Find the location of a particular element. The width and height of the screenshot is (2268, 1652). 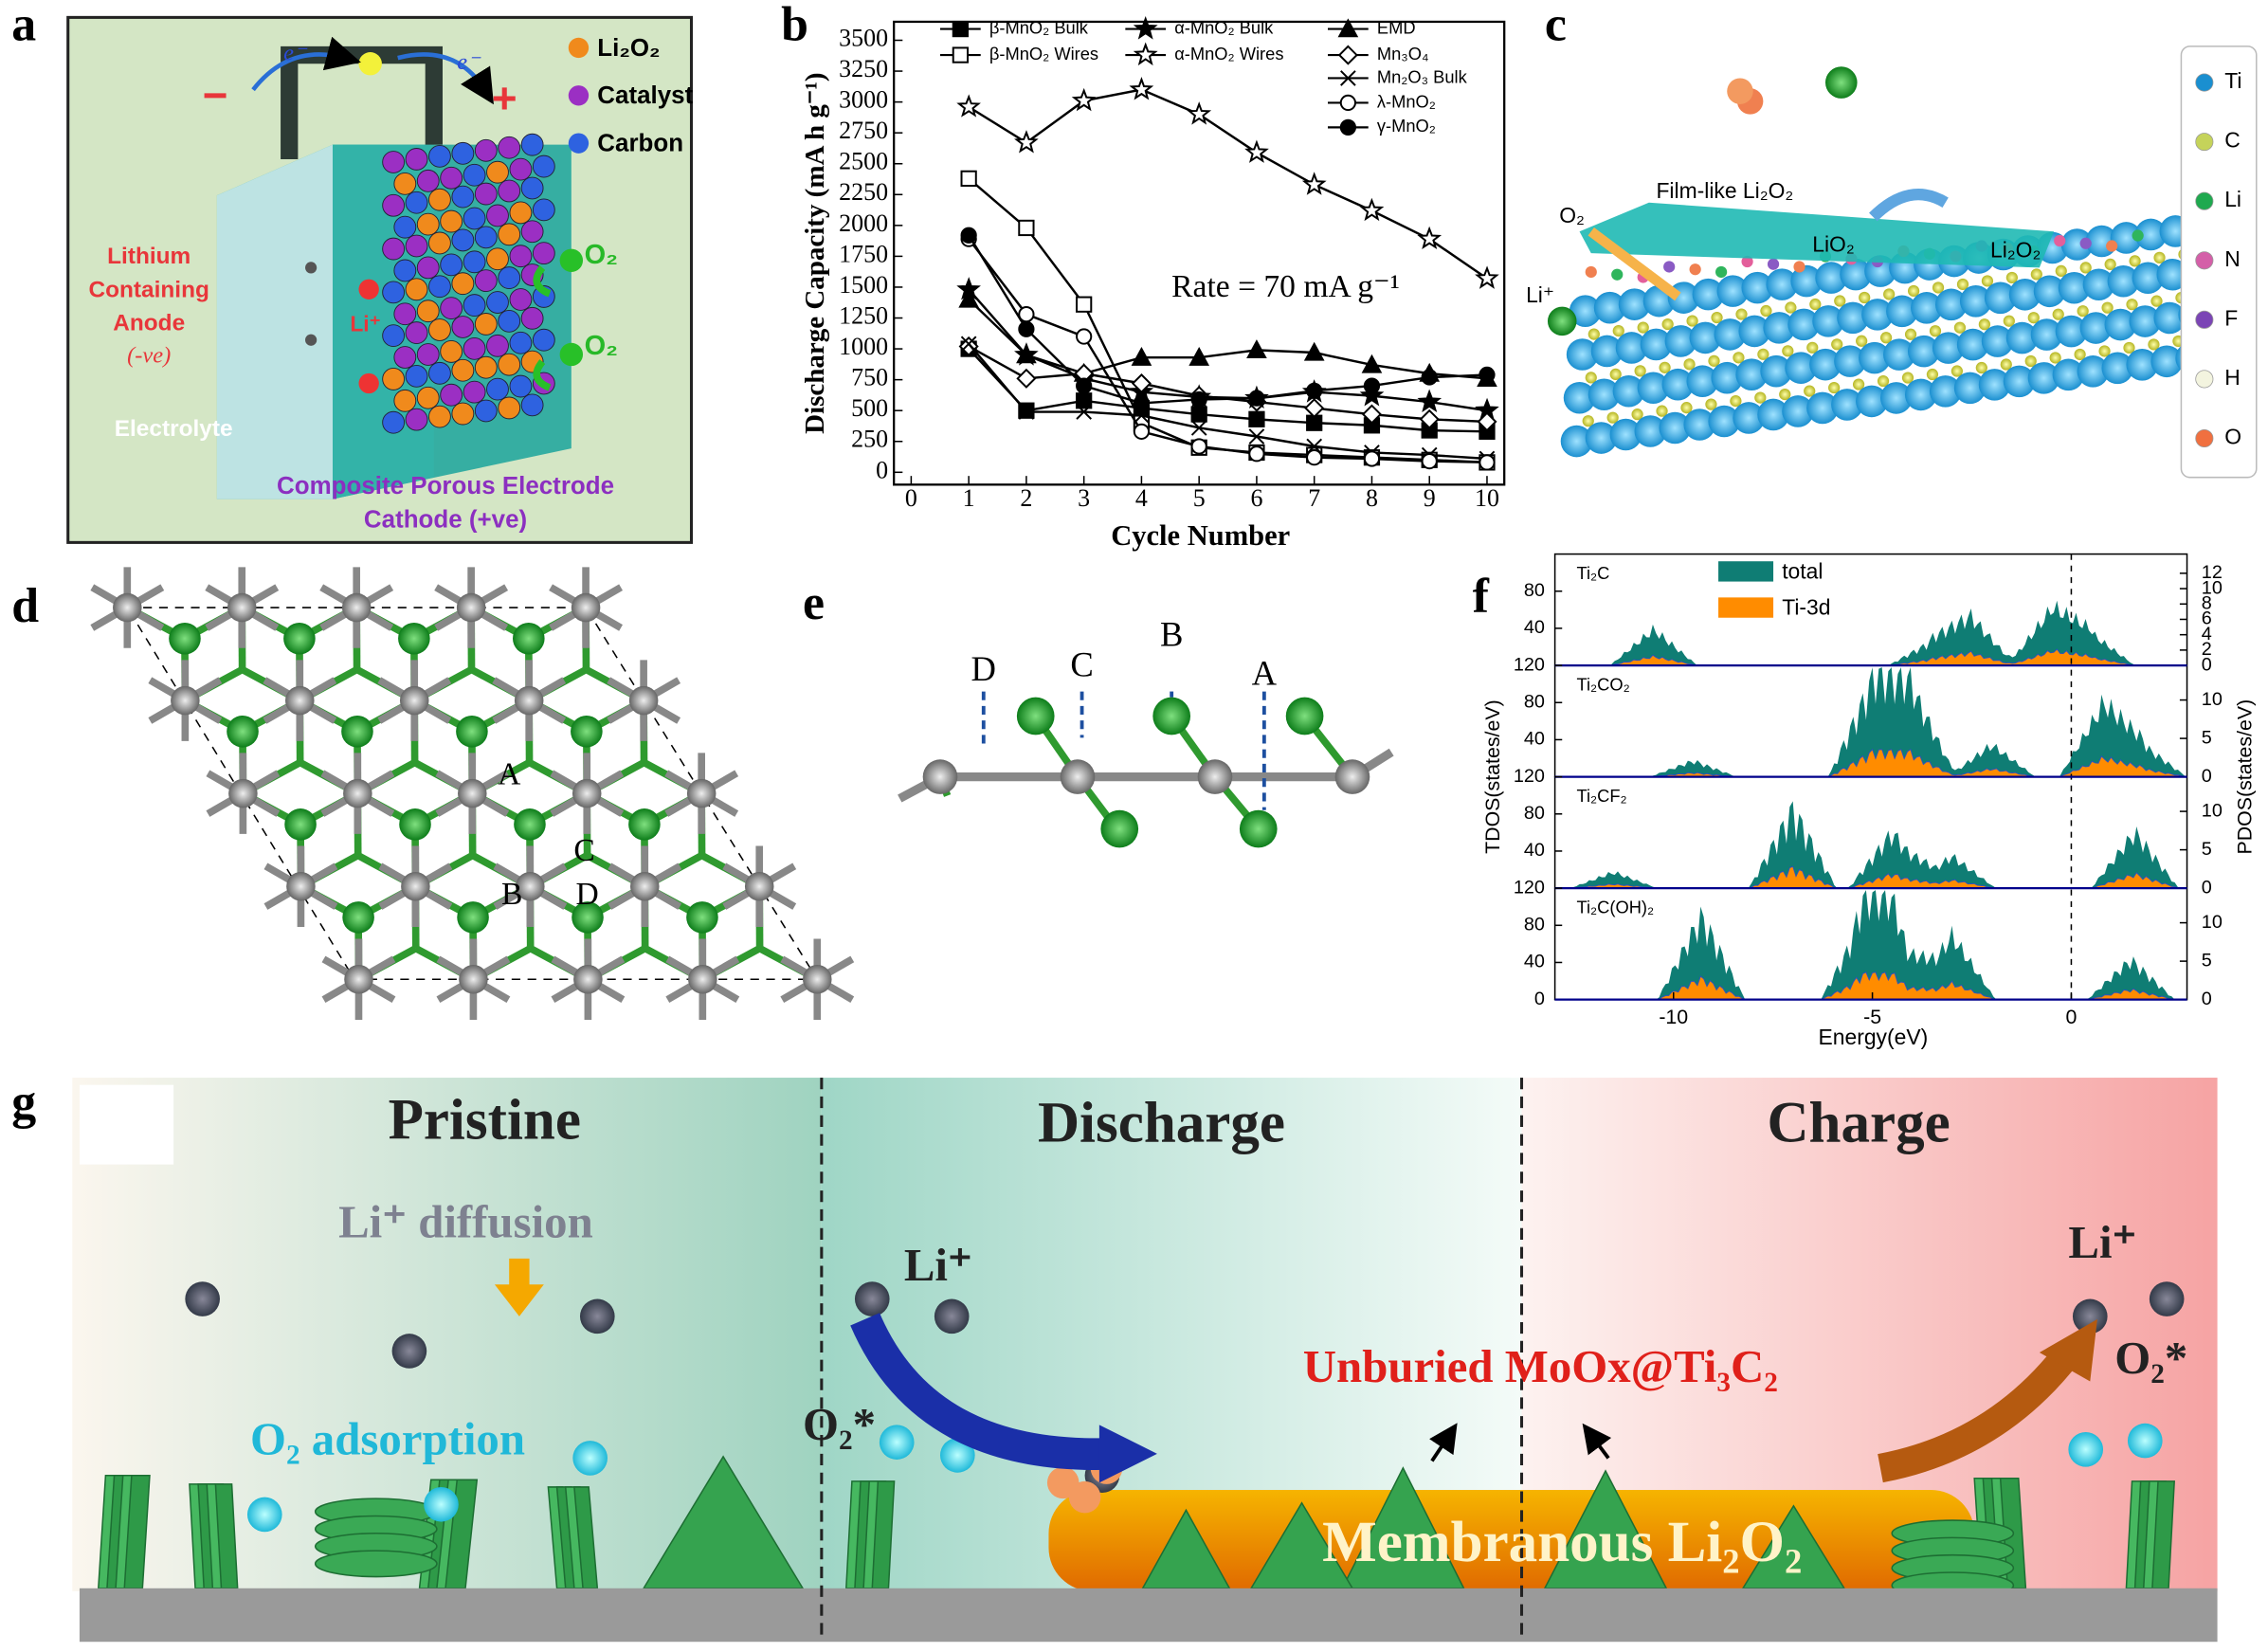

li2o2-cluster is located at coordinates (1063, 1483).